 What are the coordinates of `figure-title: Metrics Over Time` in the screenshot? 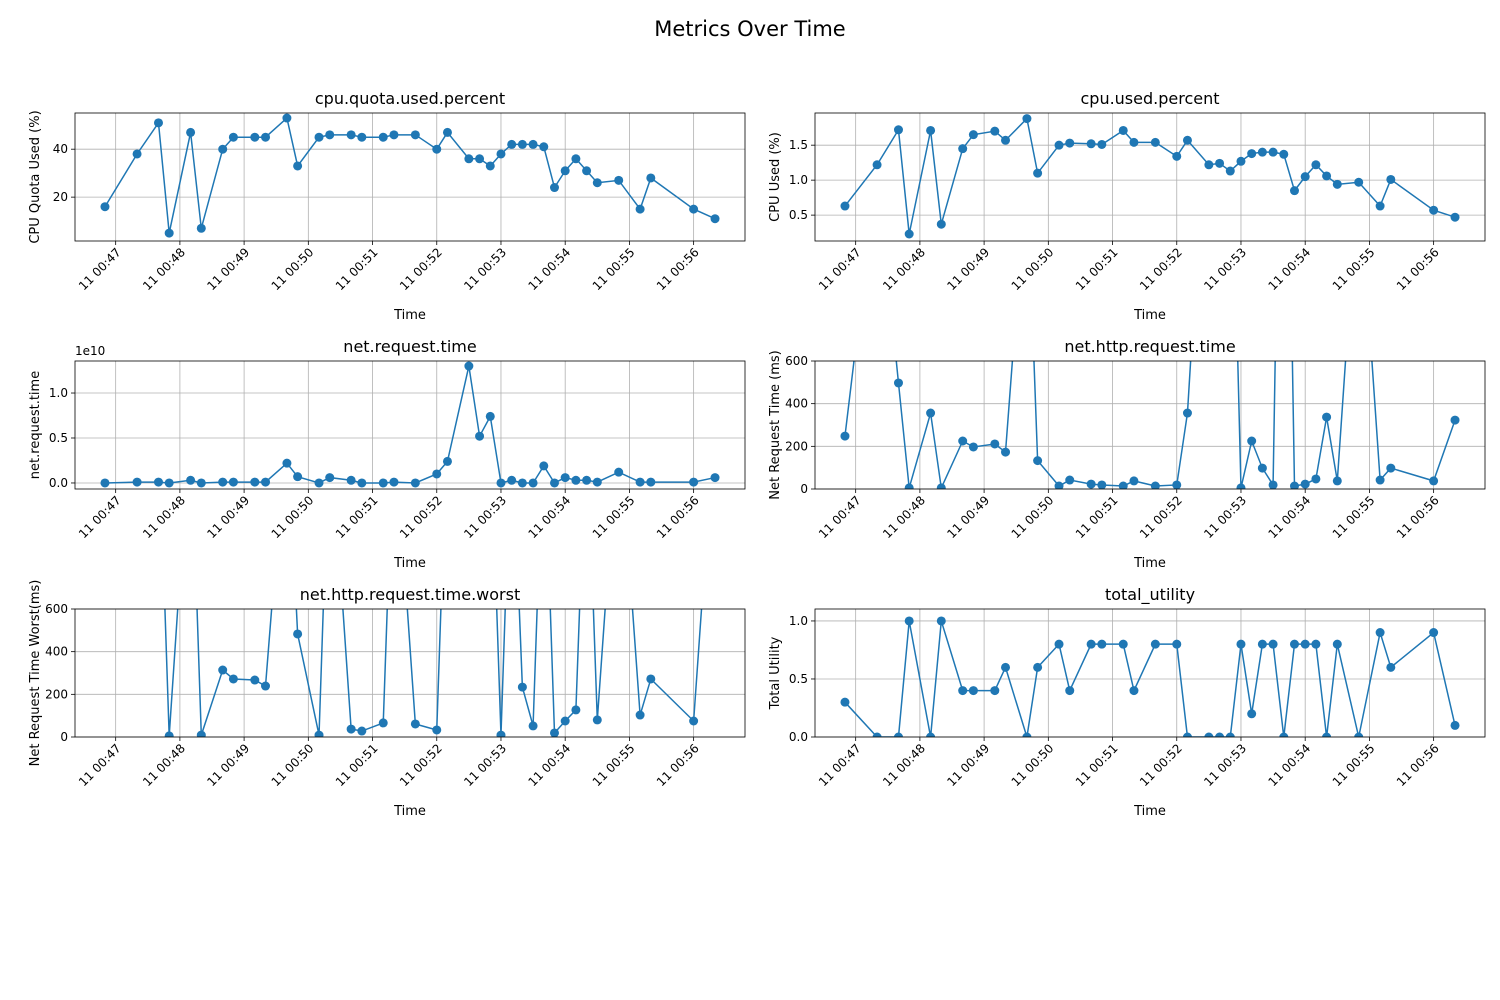 It's located at (749, 29).